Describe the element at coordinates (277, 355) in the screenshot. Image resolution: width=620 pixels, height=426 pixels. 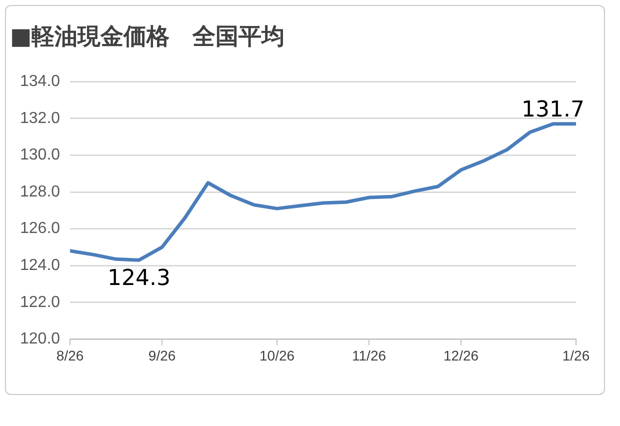
I see `x-tick-label: 10/26` at that location.